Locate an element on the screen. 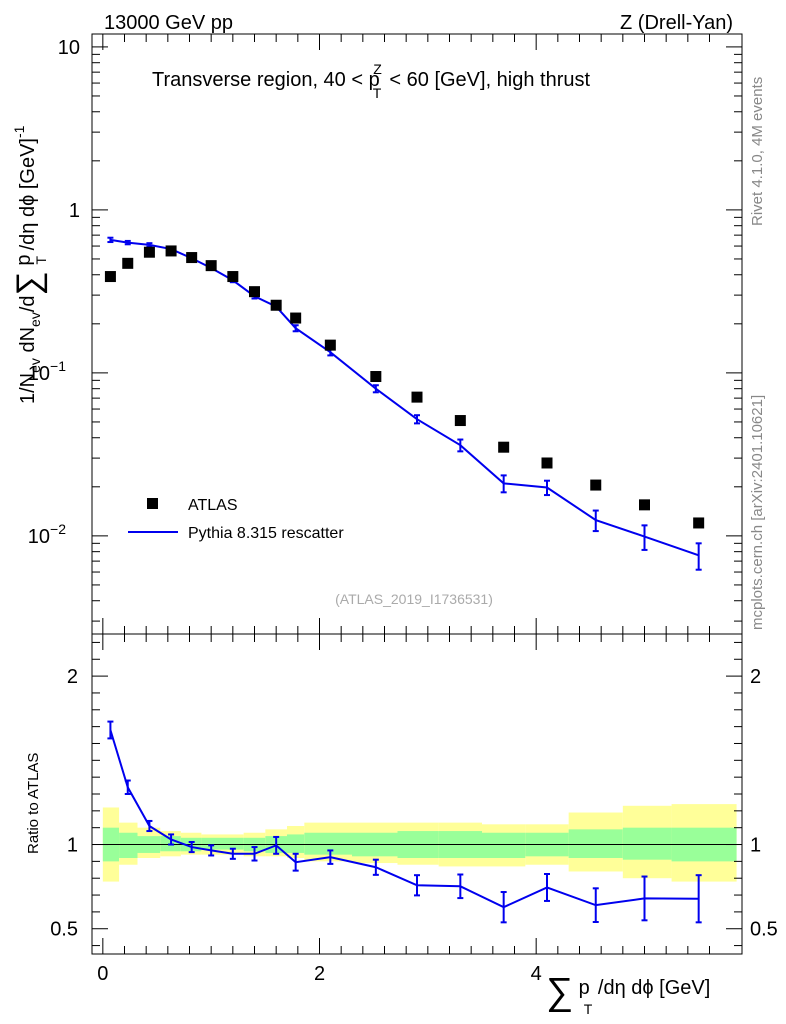 This screenshot has width=786, height=1024. ratio-y-axis-label: Ratio to ATLAS is located at coordinates (33, 803).